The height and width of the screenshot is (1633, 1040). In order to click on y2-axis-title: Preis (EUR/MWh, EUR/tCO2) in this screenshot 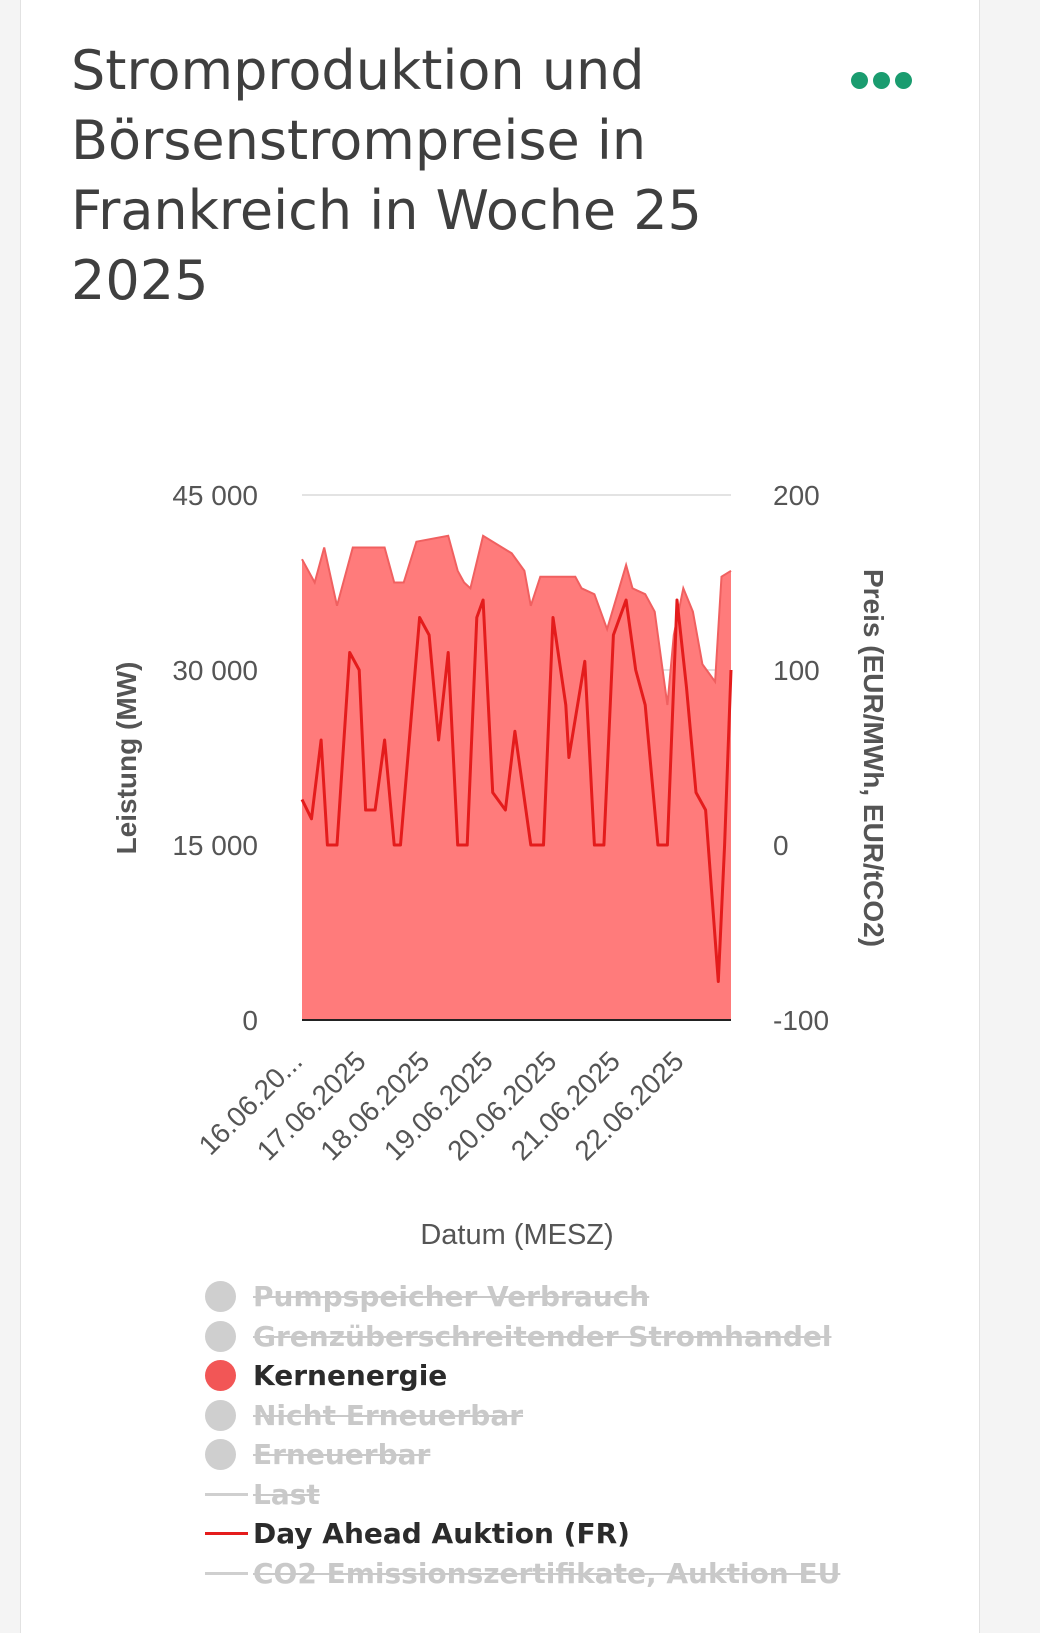, I will do `click(873, 758)`.